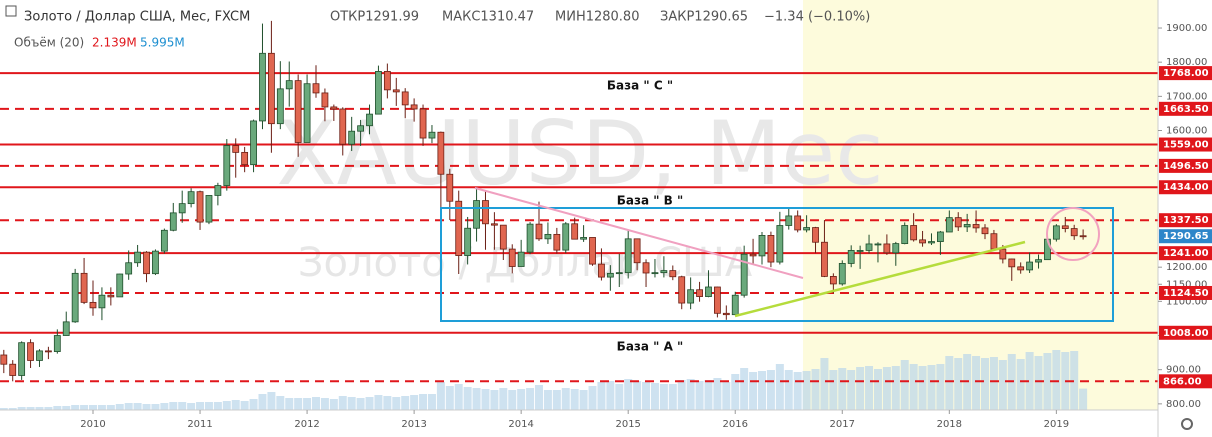 This screenshot has width=1212, height=437. What do you see at coordinates (114, 43) in the screenshot?
I see `volume-value: 2.139M` at bounding box center [114, 43].